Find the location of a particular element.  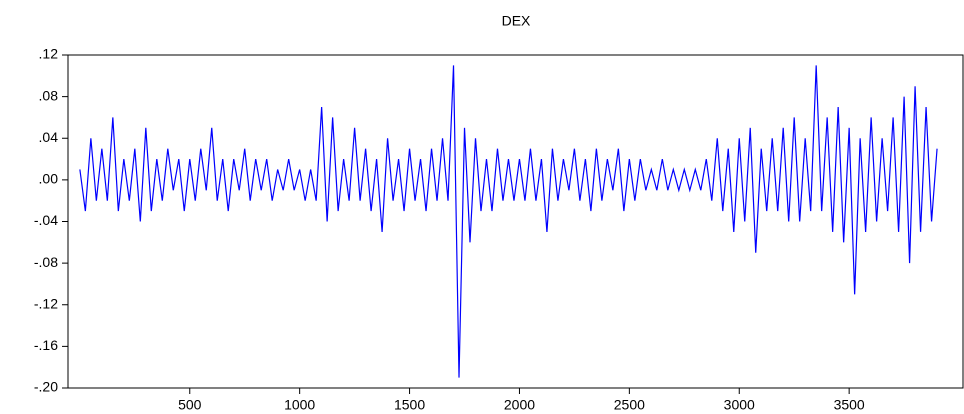

x-tick-label: 1000 is located at coordinates (299, 405).